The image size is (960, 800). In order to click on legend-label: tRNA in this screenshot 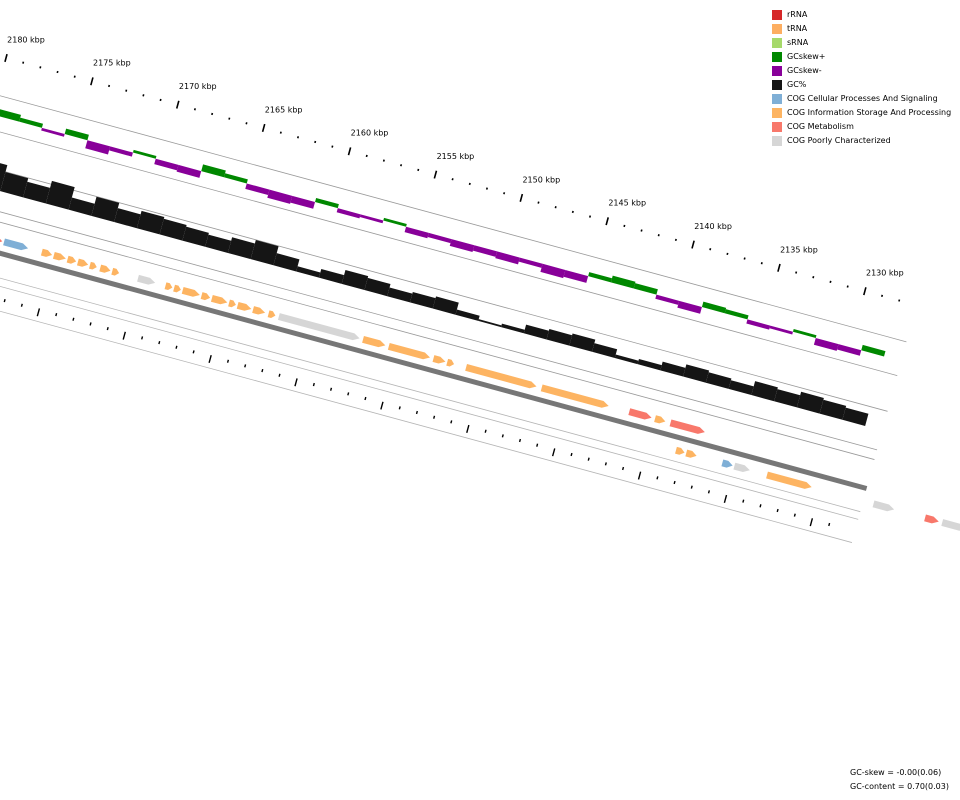, I will do `click(797, 28)`.